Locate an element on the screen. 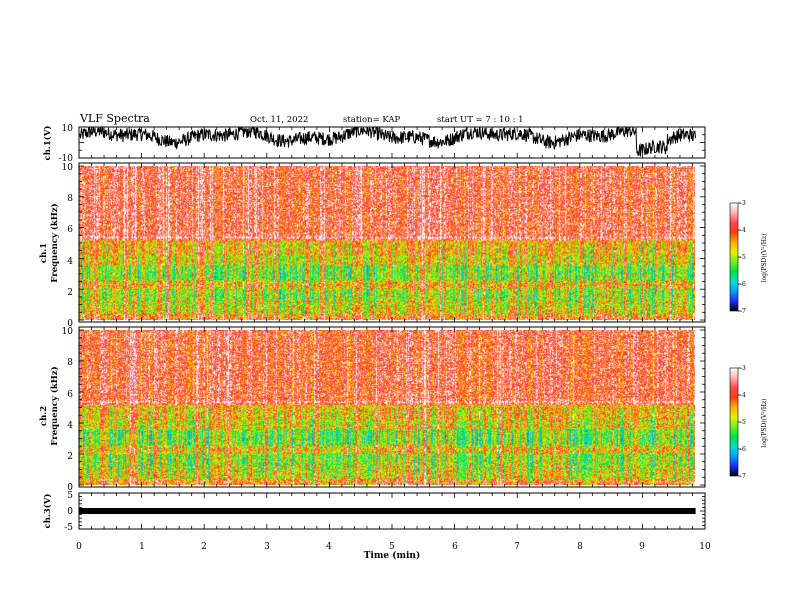 This screenshot has height=612, width=792. ch1-cbtick-minus6: -6 is located at coordinates (743, 284).